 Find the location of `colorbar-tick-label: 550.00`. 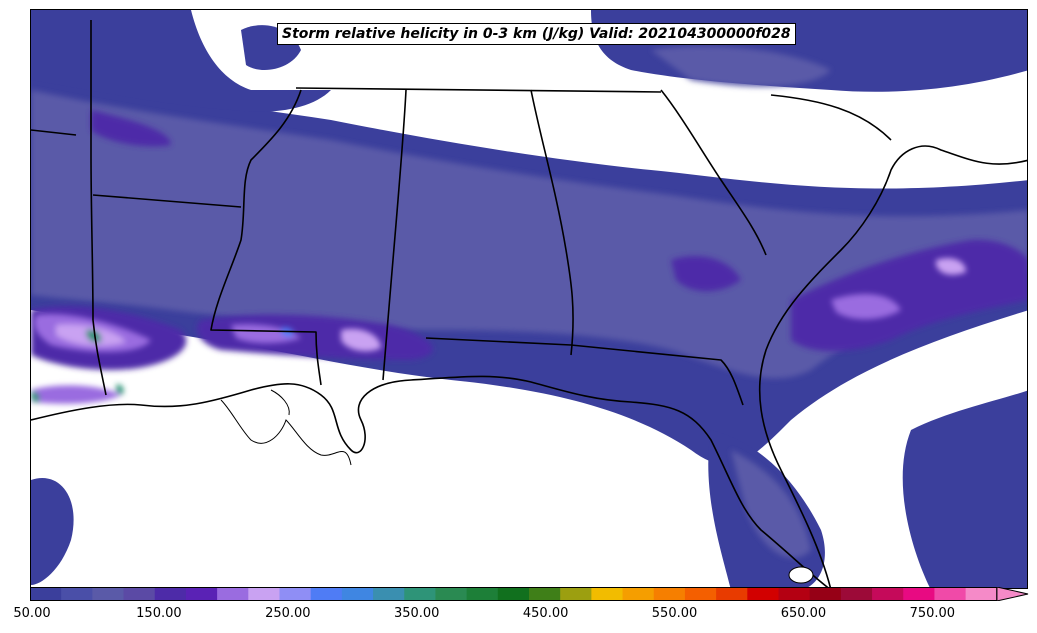

colorbar-tick-label: 550.00 is located at coordinates (674, 613).